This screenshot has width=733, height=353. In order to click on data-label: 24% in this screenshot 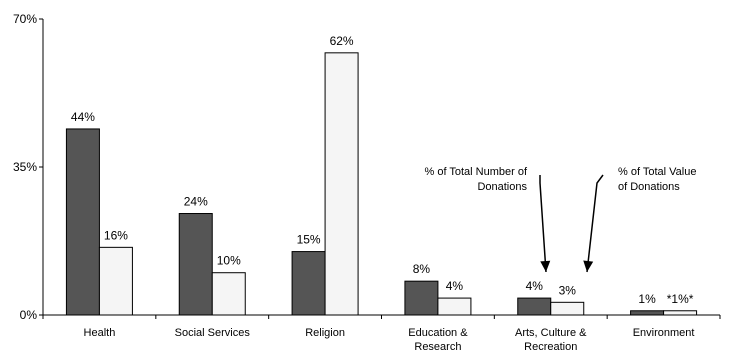, I will do `click(196, 202)`.